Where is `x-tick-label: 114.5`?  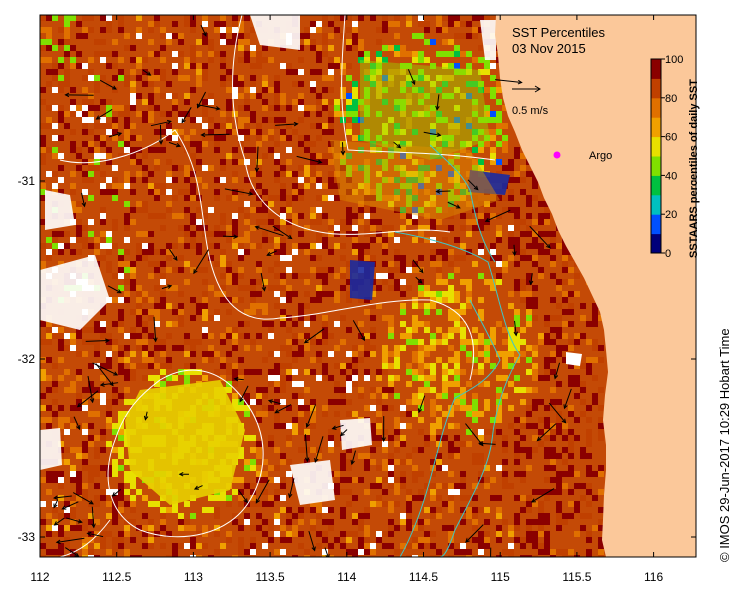 x-tick-label: 114.5 is located at coordinates (423, 577).